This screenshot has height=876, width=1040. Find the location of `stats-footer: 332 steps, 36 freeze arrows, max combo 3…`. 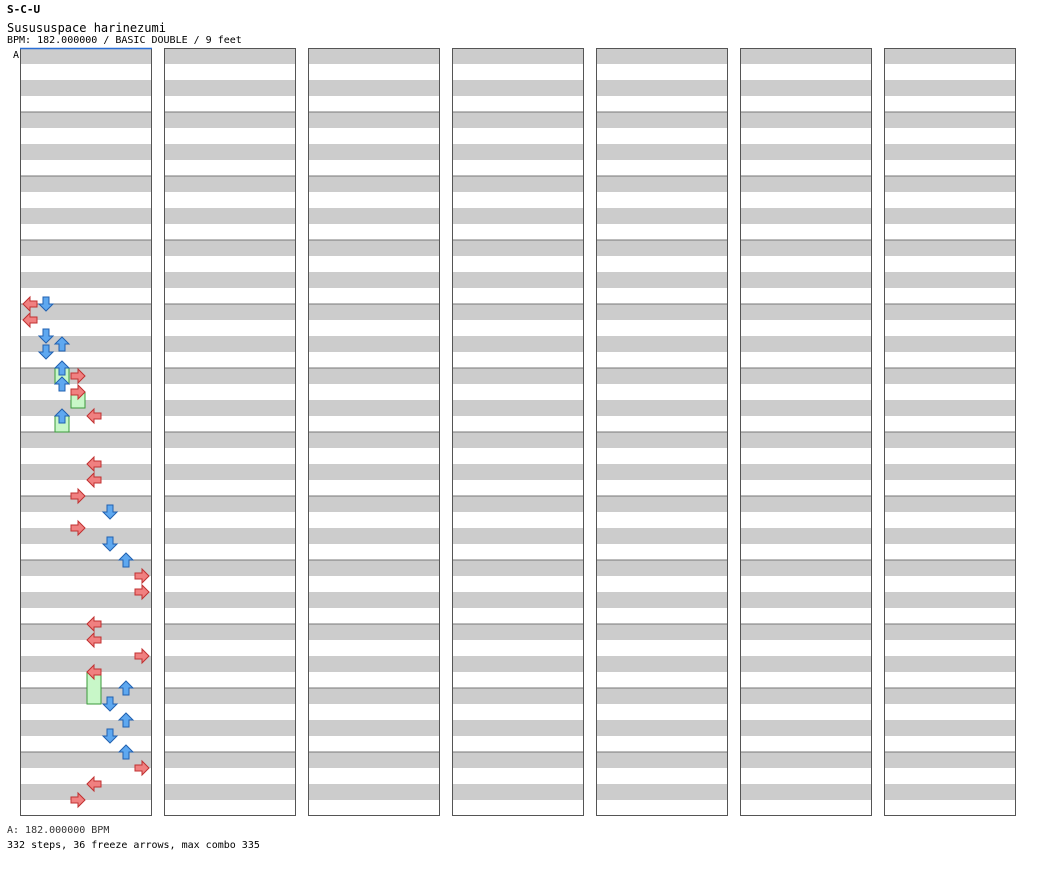

stats-footer: 332 steps, 36 freeze arrows, max combo 3… is located at coordinates (133, 845).